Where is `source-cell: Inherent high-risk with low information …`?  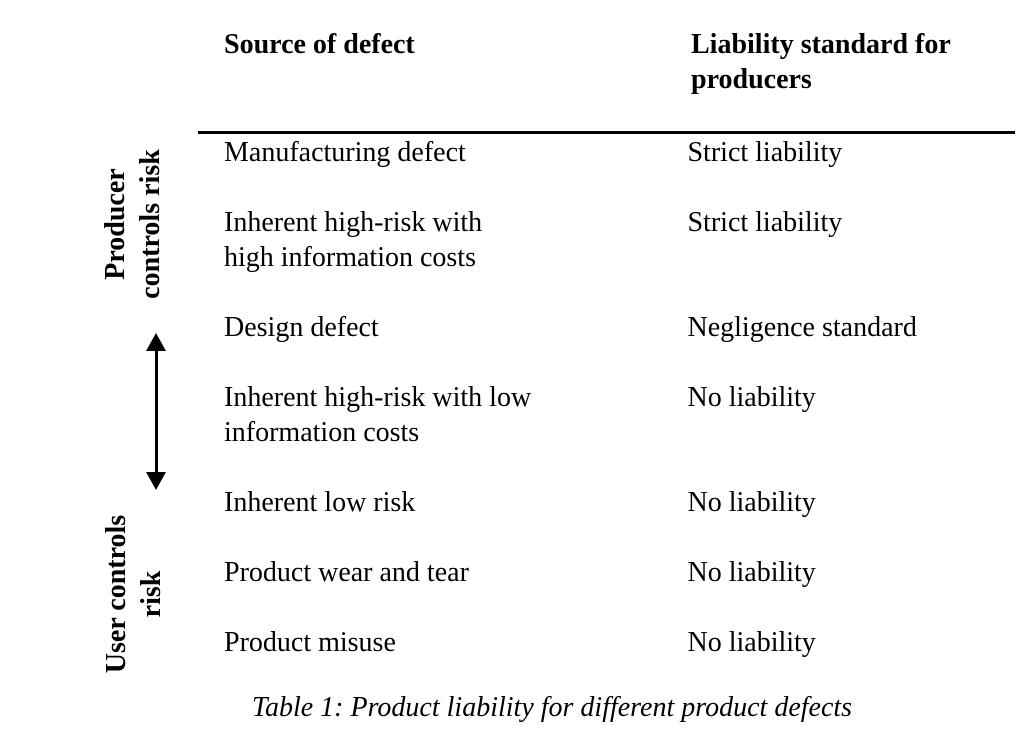 source-cell: Inherent high-risk with low information … is located at coordinates (378, 415).